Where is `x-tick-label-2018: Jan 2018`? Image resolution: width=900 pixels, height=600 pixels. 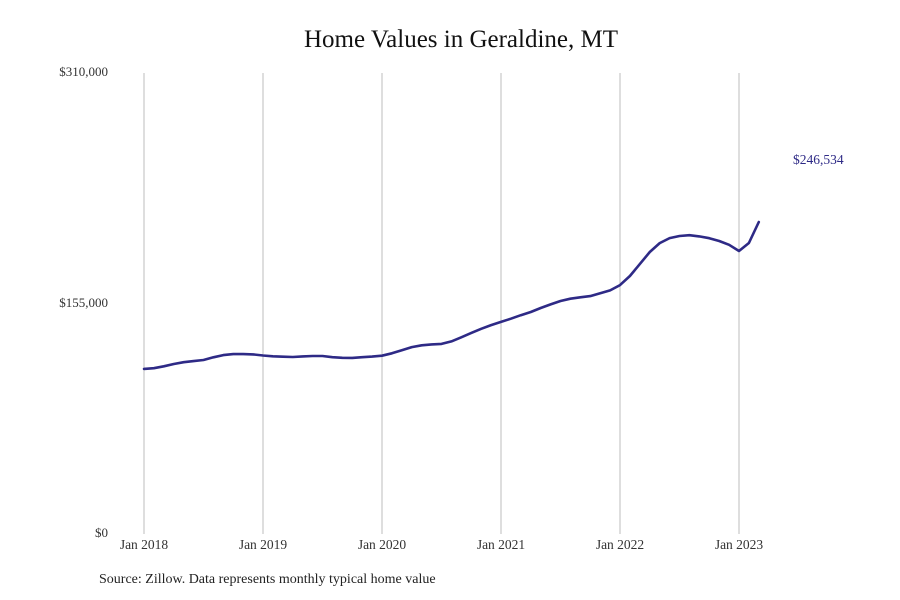
x-tick-label-2018: Jan 2018 is located at coordinates (144, 544).